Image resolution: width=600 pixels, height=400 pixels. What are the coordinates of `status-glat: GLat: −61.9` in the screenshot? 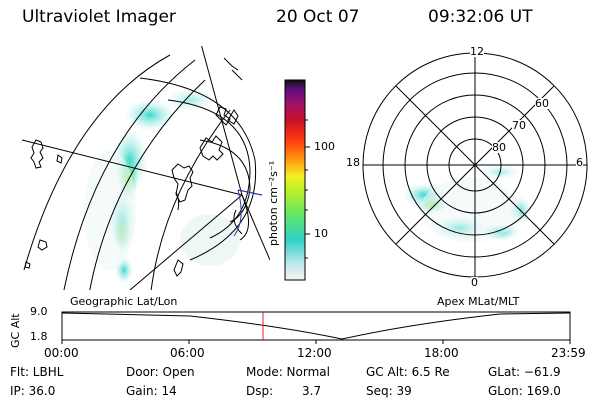 It's located at (524, 372).